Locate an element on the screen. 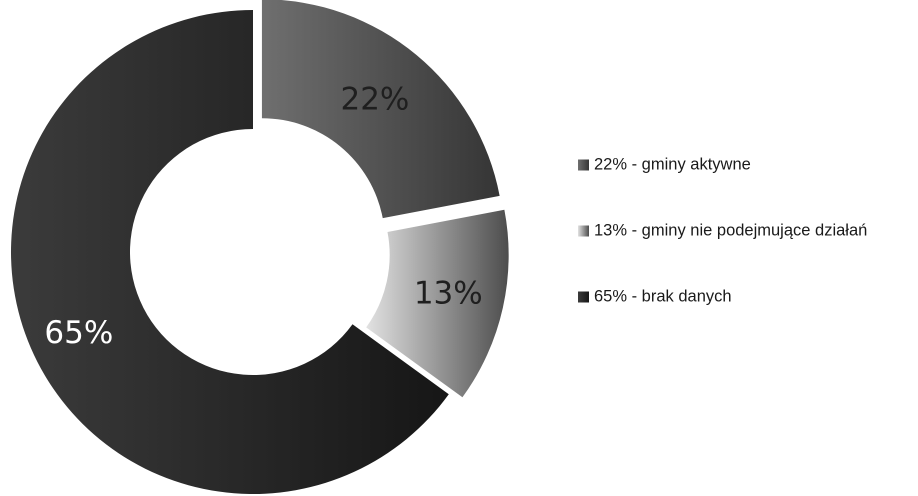 The height and width of the screenshot is (496, 918). legend-label: 65% - brak danych is located at coordinates (663, 296).